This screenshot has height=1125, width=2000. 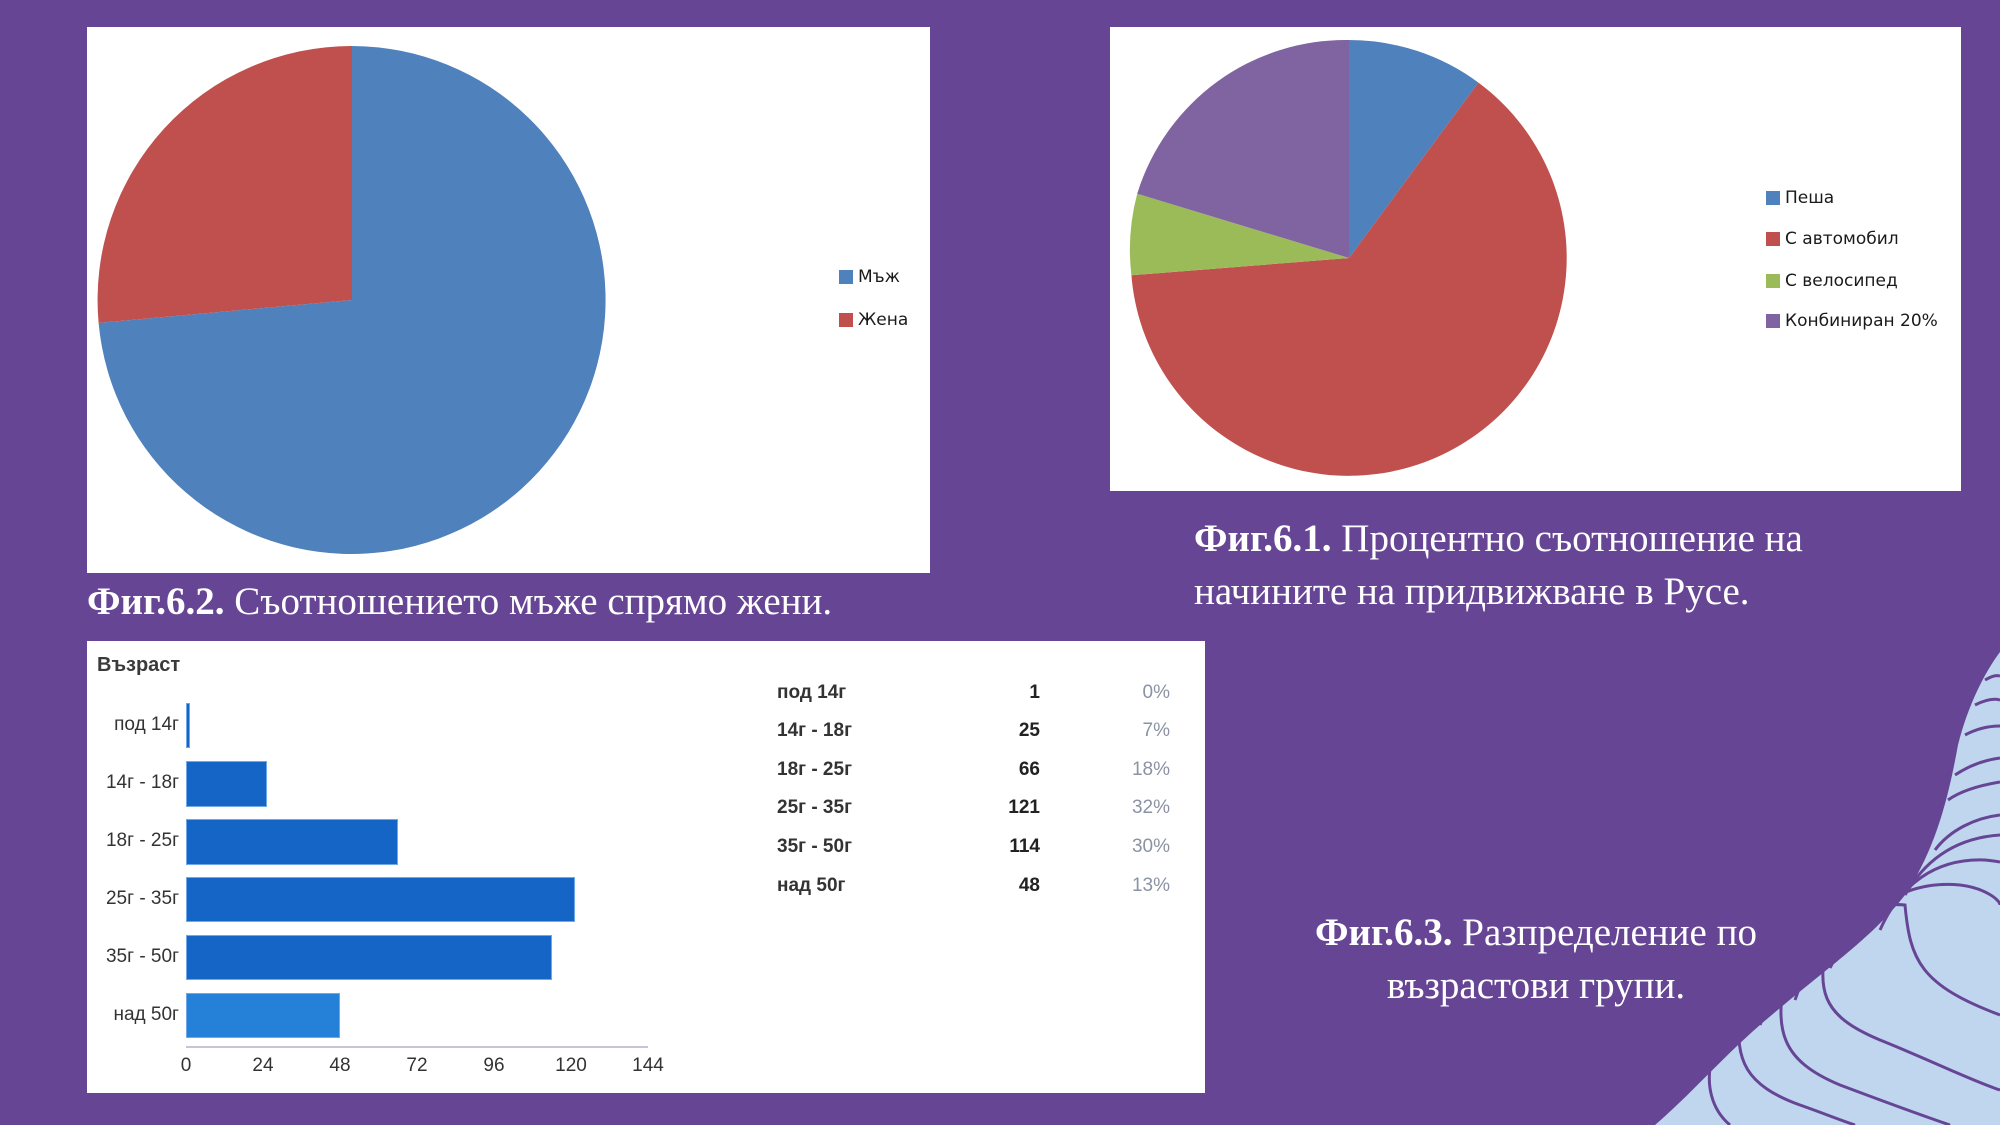 I want to click on row-percent: 18%, so click(x=1150, y=769).